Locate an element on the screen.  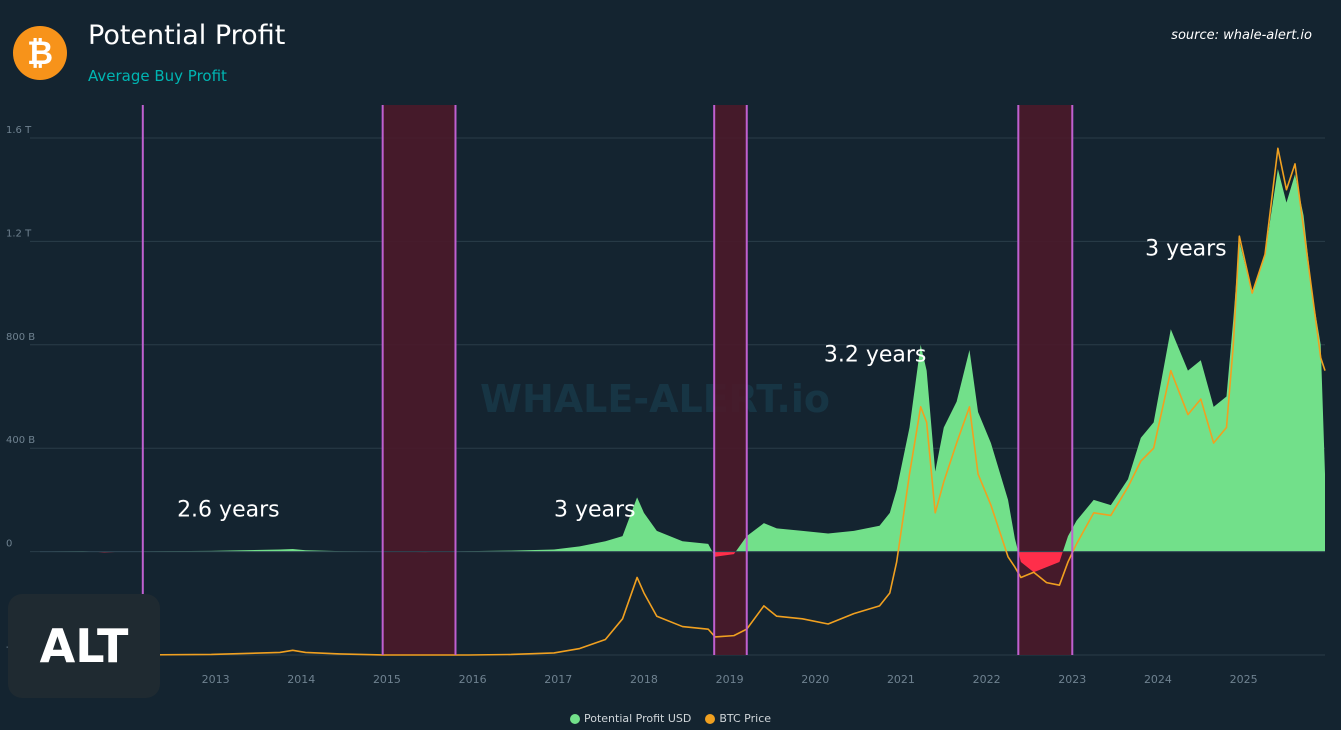
y-tick-label: 800 B is located at coordinates (20, 337).